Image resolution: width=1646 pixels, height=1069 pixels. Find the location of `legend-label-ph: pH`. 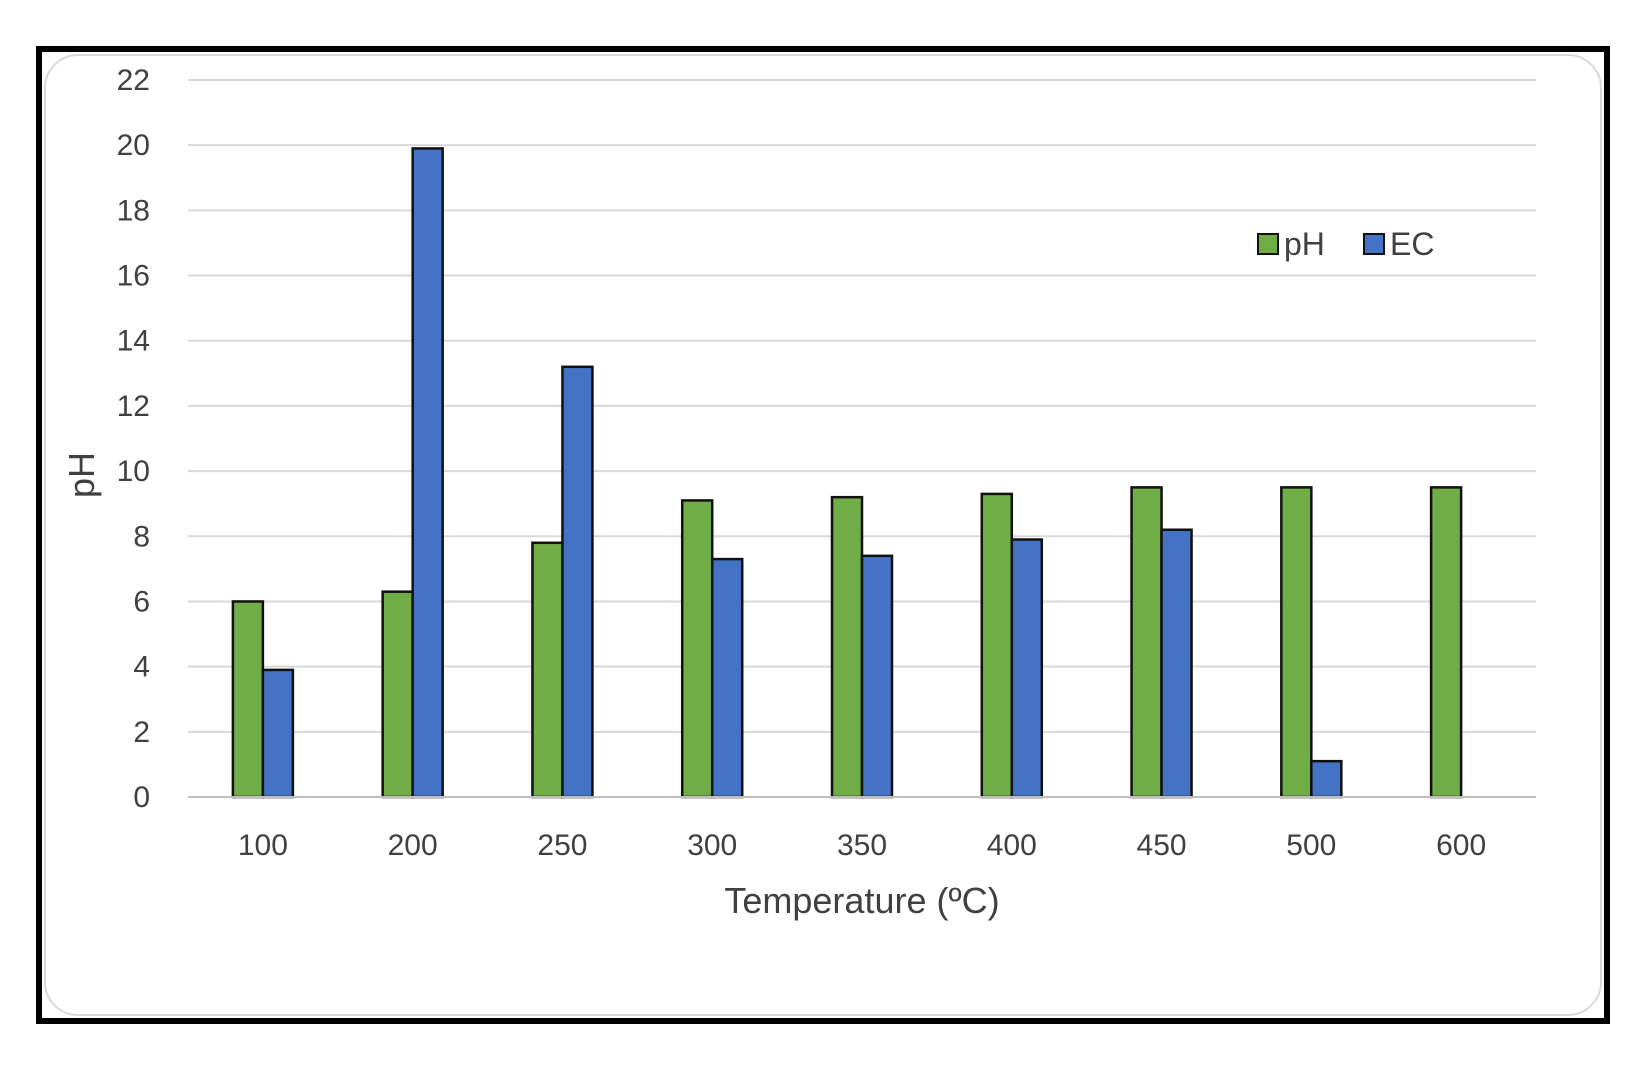

legend-label-ph: pH is located at coordinates (1304, 244).